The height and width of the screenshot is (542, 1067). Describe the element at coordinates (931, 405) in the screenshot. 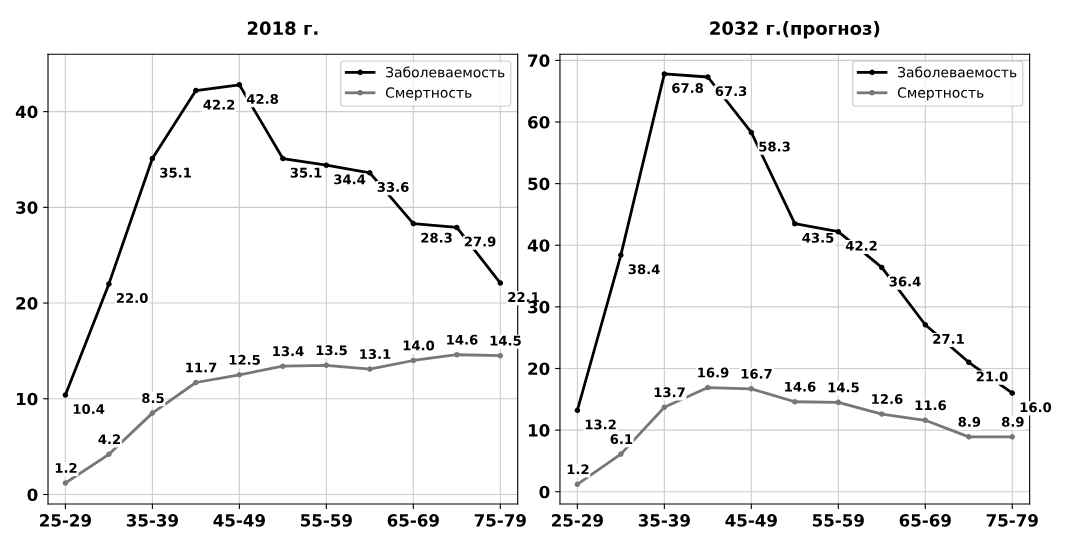

I see `data-label: 11.6` at that location.